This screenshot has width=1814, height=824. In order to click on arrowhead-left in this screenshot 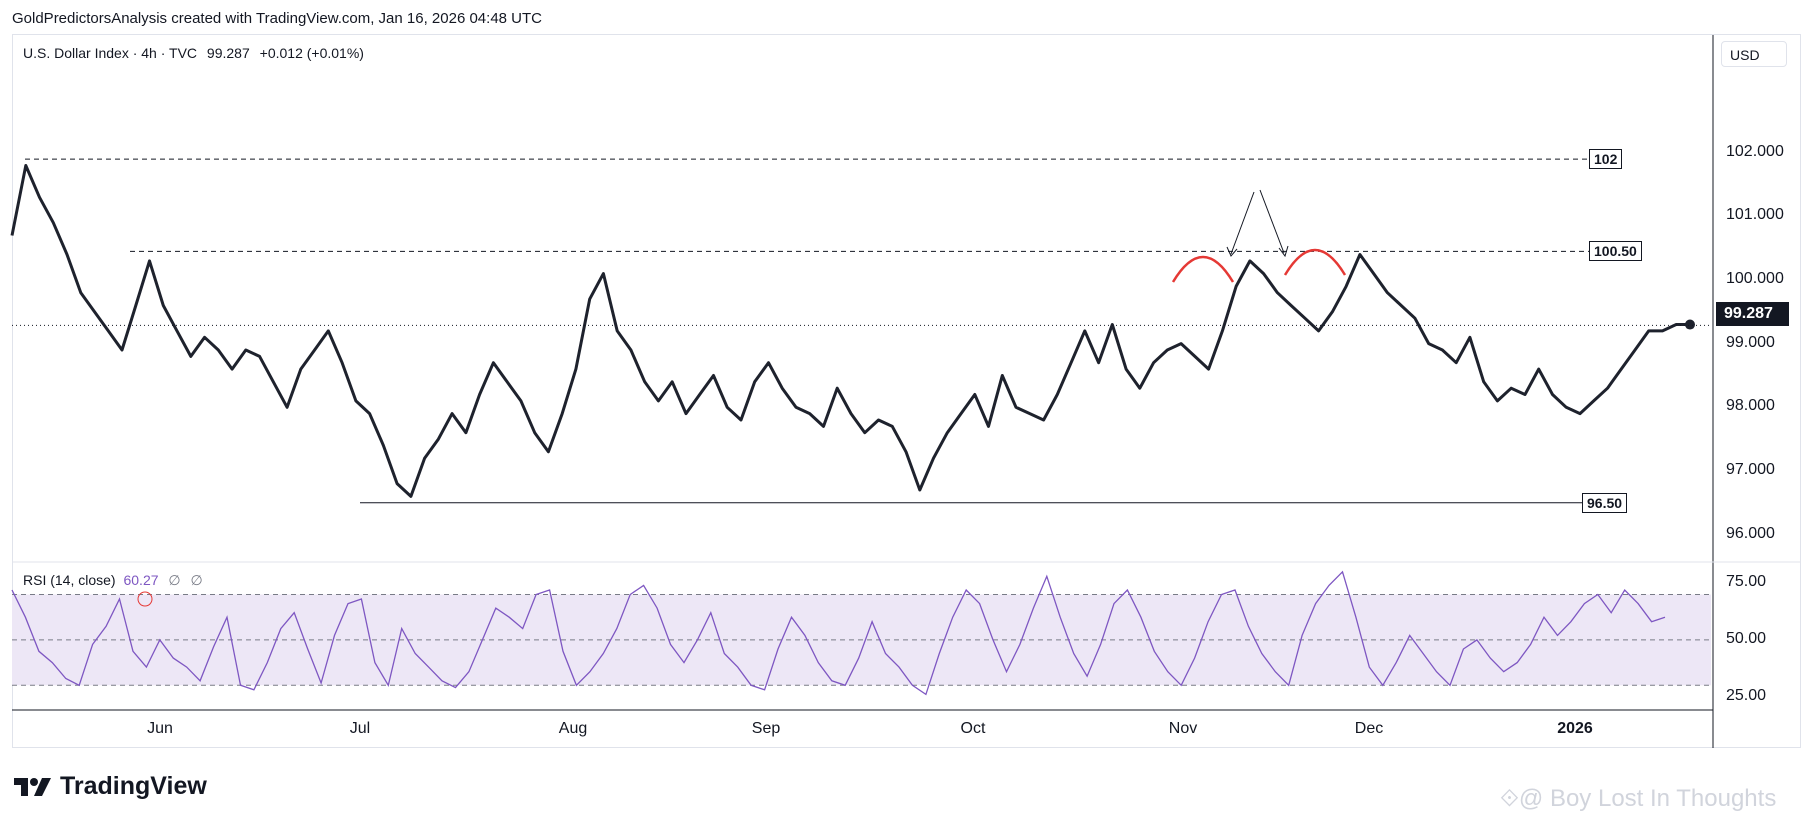, I will do `click(1232, 251)`.